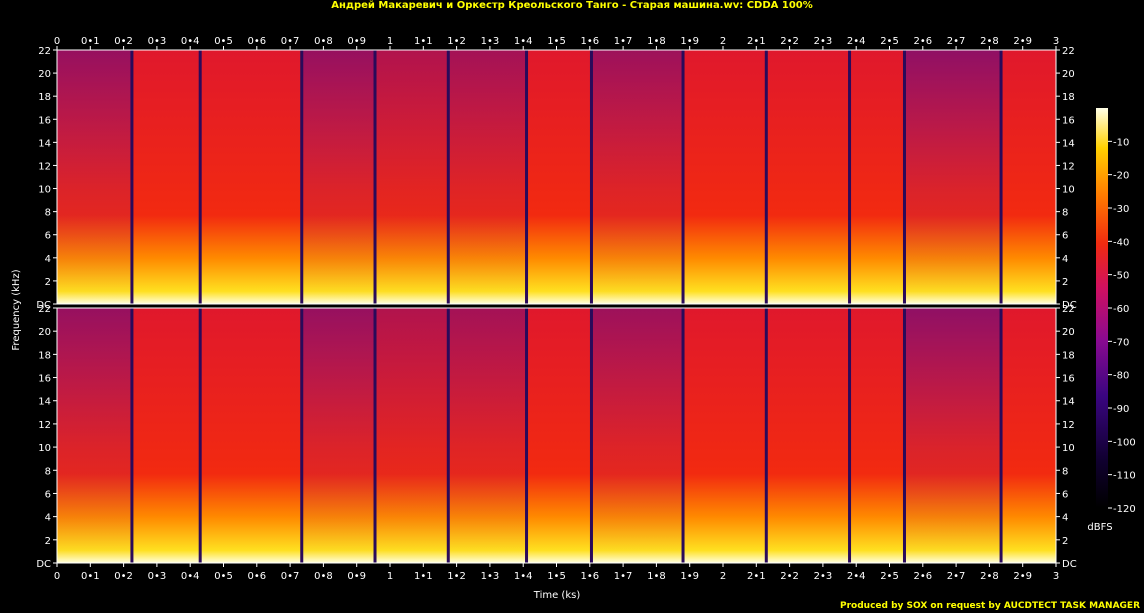 Image resolution: width=1144 pixels, height=613 pixels. I want to click on x-tick-label-top: 0•2, so click(123, 41).